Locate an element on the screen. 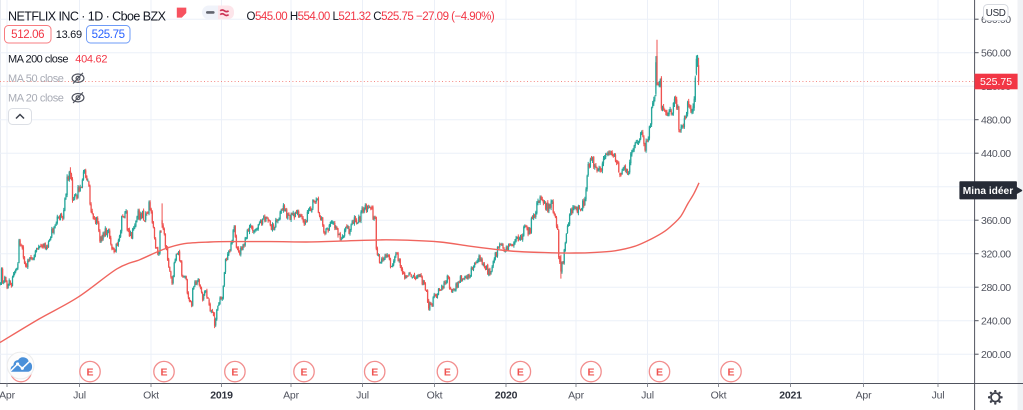 This screenshot has width=1023, height=410. svg-text: 480.00 is located at coordinates (996, 120).